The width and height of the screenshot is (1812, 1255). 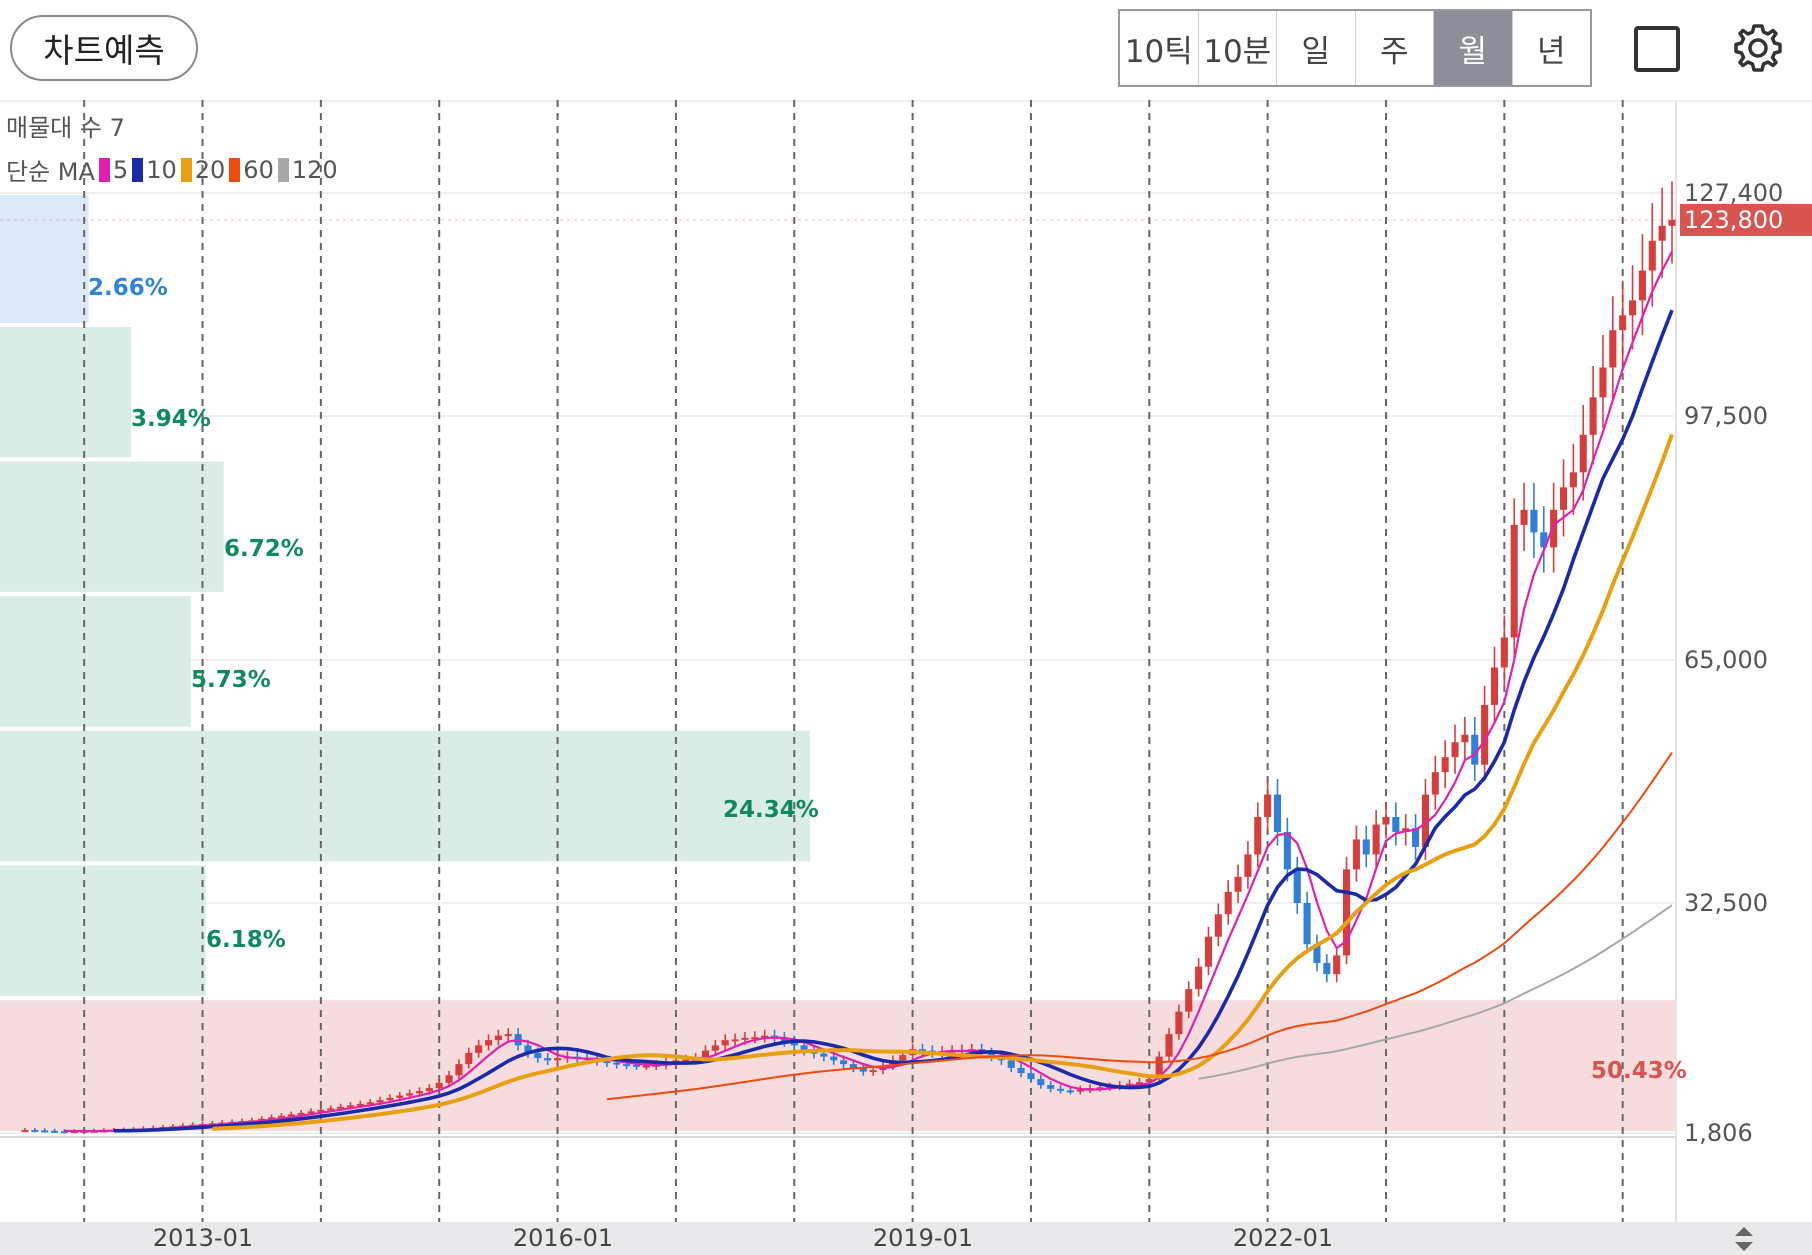 What do you see at coordinates (563, 1238) in the screenshot?
I see `x-tick-label: 2016-01` at bounding box center [563, 1238].